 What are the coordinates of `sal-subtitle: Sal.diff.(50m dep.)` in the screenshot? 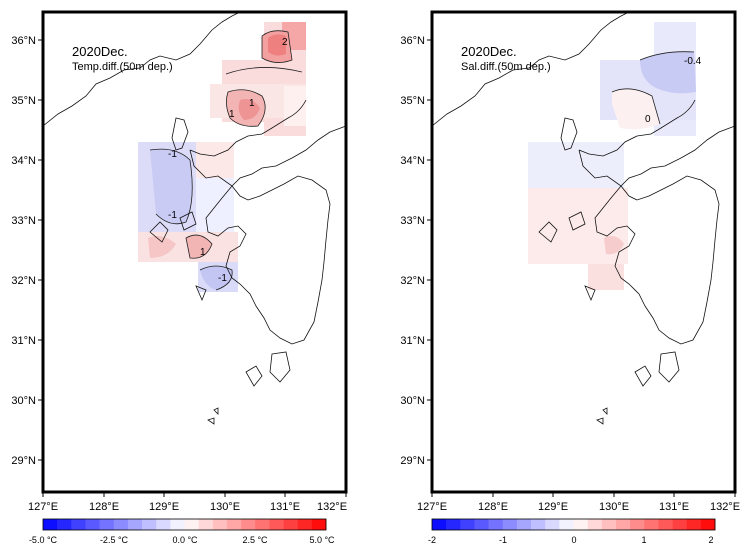 It's located at (506, 67).